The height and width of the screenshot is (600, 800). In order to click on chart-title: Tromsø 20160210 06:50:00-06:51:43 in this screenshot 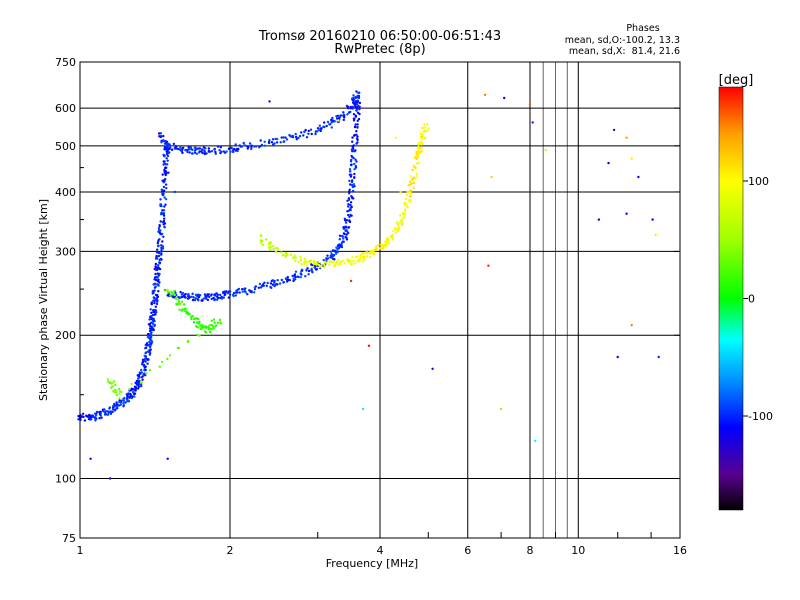, I will do `click(379, 36)`.